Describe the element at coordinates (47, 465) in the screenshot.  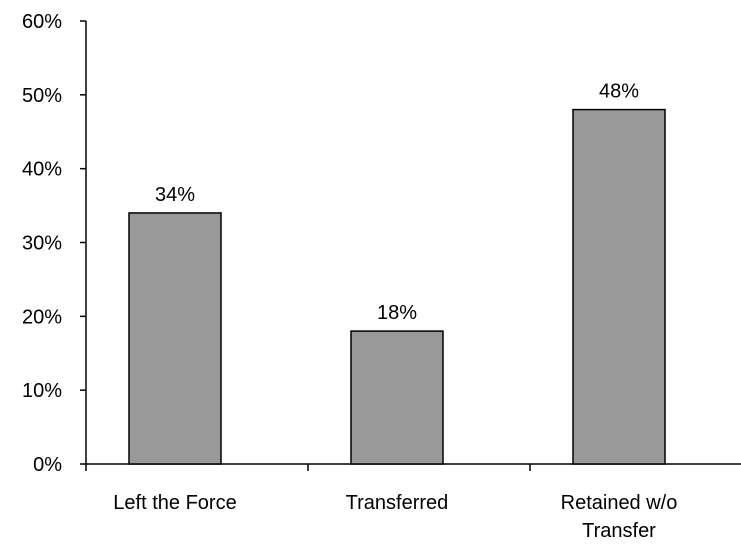
I see `y-tick-label: 0%` at that location.